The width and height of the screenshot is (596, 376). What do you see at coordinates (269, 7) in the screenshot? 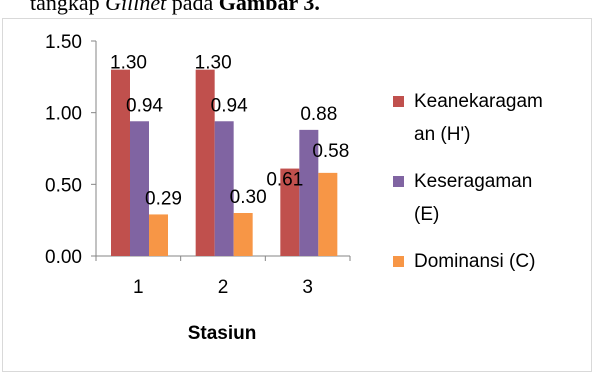
I see `caption-bold: Gambar 3.` at bounding box center [269, 7].